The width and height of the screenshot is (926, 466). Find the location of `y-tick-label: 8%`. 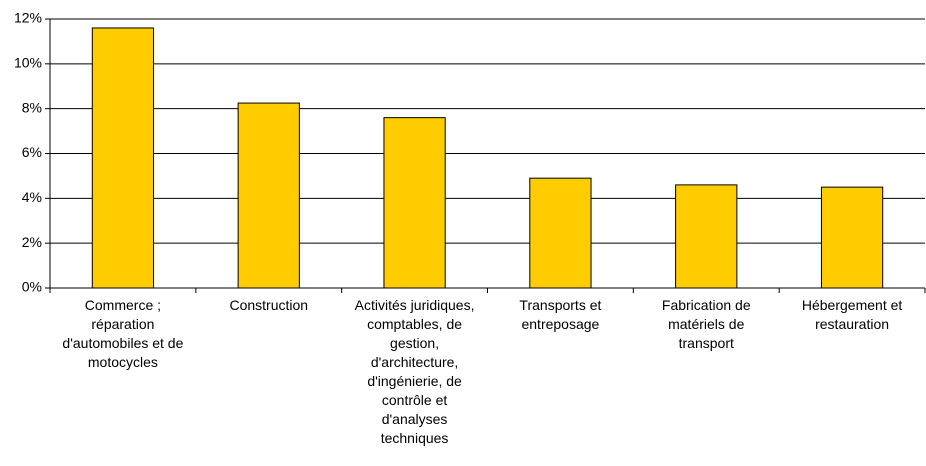

y-tick-label: 8% is located at coordinates (32, 107).